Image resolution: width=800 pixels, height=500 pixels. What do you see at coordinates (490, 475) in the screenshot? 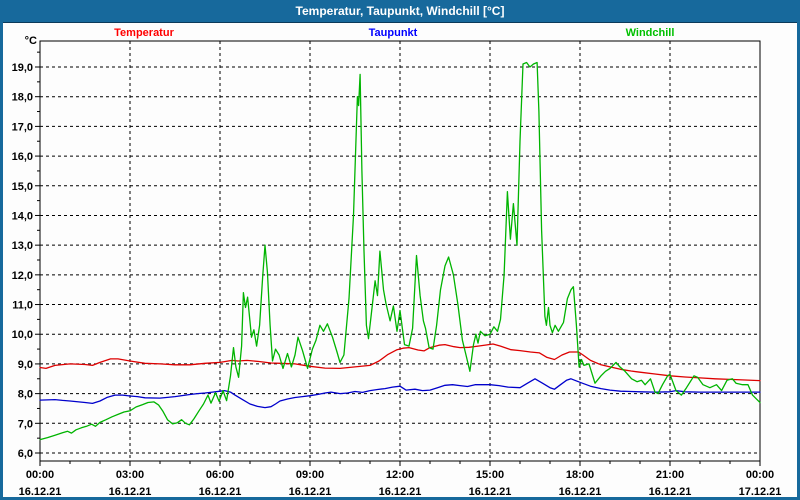
I see `svg-text: 15:00` at bounding box center [490, 475].